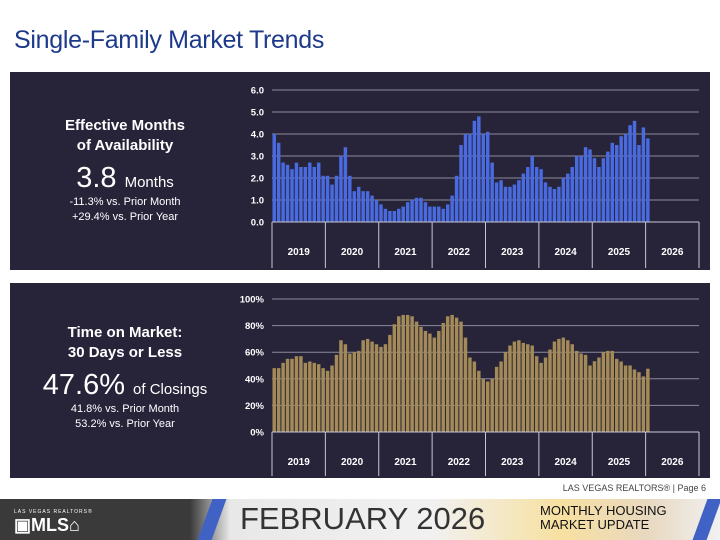 The image size is (720, 540). Describe the element at coordinates (565, 252) in the screenshot. I see `x-tick-label: 2024` at that location.